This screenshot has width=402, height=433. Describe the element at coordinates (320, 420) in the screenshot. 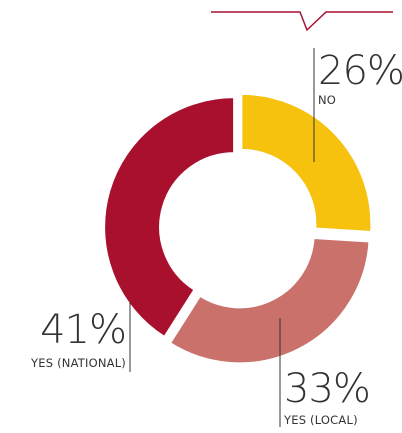

I see `data-label-yes-local-category: YES (LOCAL)` at that location.